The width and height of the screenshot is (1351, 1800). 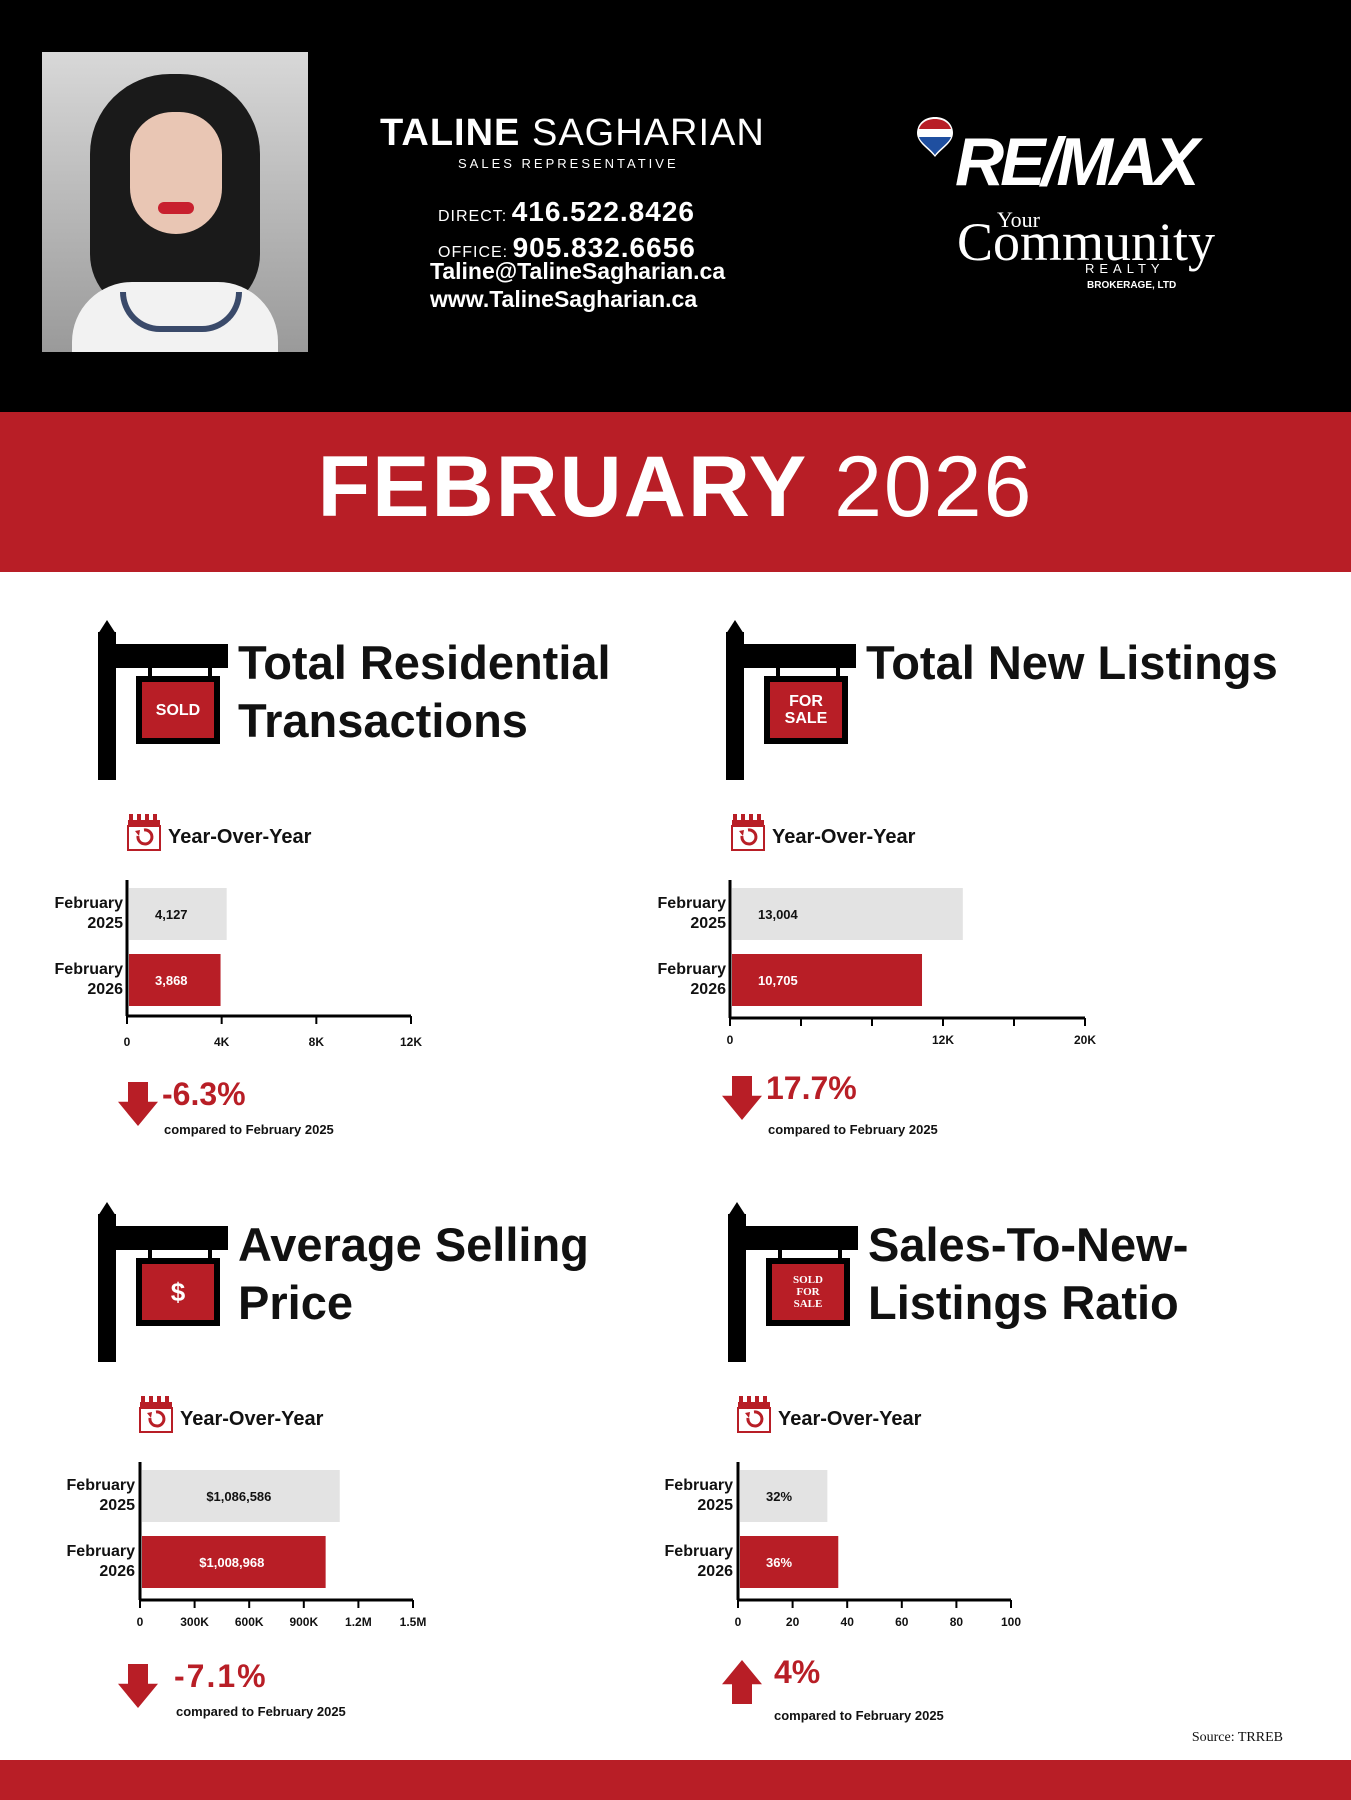 I want to click on section-title-ratio: Sales-To-New- Listings Ratio, so click(x=1028, y=1274).